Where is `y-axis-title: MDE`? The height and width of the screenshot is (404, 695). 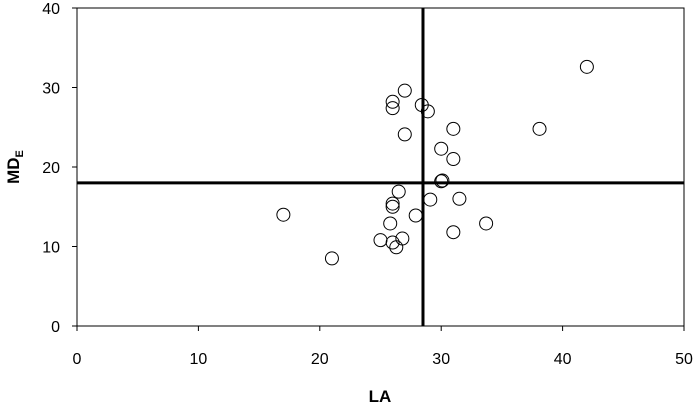 y-axis-title: MDE is located at coordinates (15, 167).